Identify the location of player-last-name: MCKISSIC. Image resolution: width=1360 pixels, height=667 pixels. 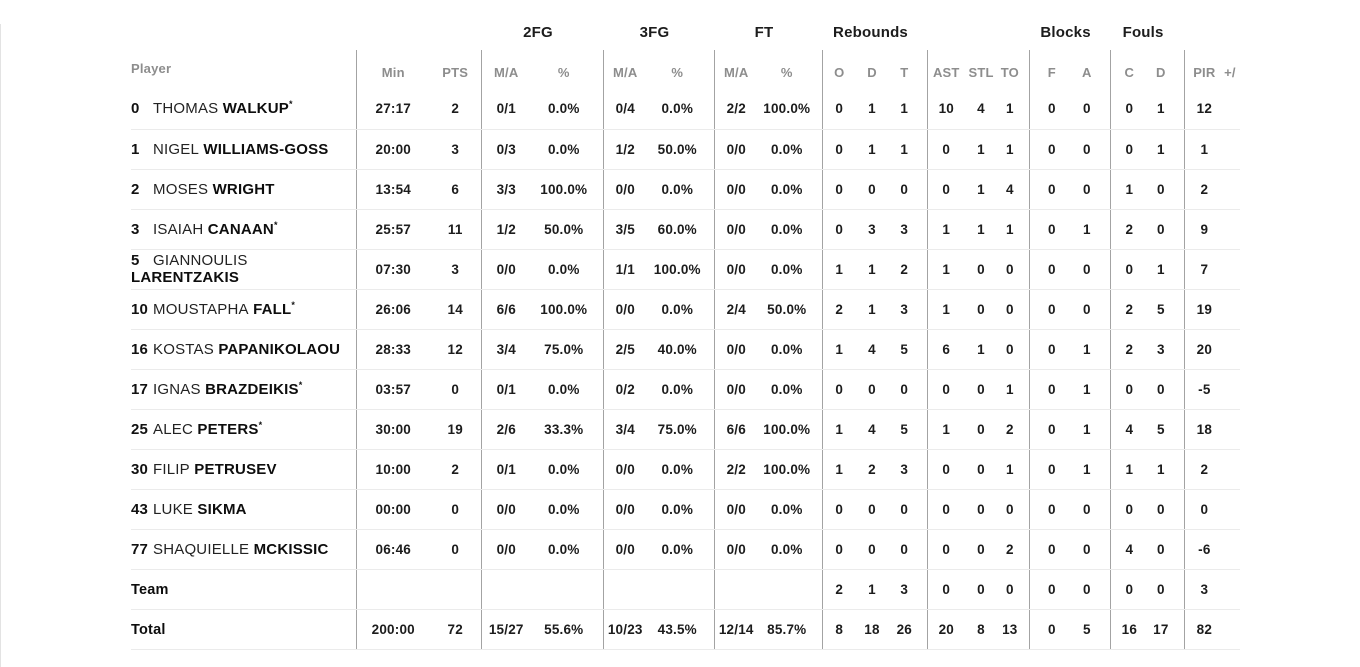
(291, 549).